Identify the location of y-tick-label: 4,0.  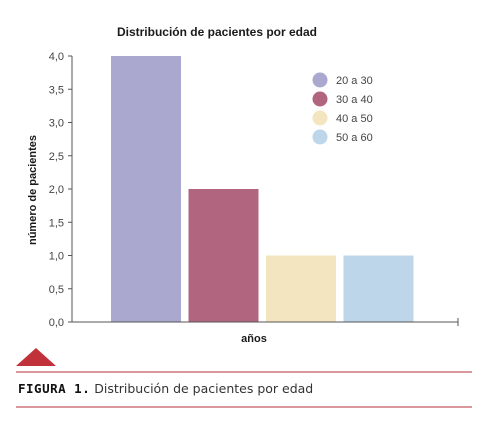
(56, 57).